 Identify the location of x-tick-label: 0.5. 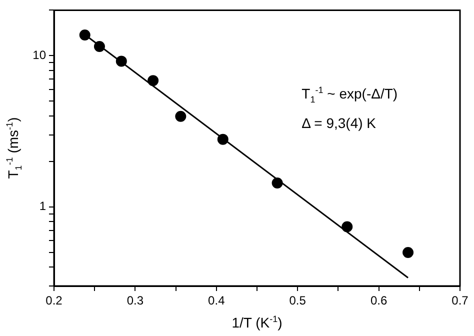
(297, 301).